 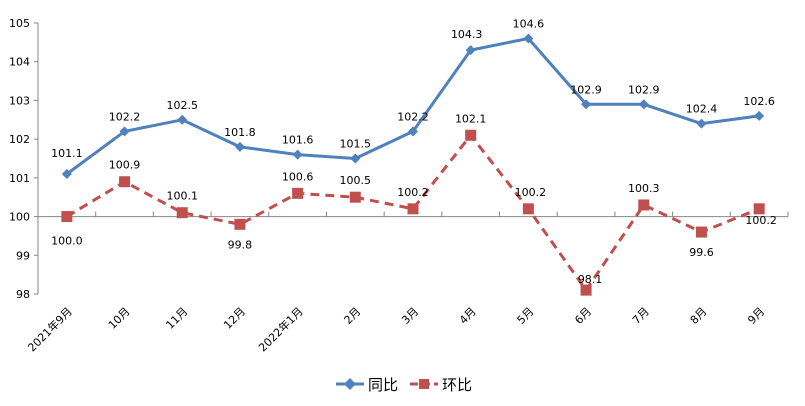 What do you see at coordinates (19, 217) in the screenshot?
I see `y-tick-label: 100` at bounding box center [19, 217].